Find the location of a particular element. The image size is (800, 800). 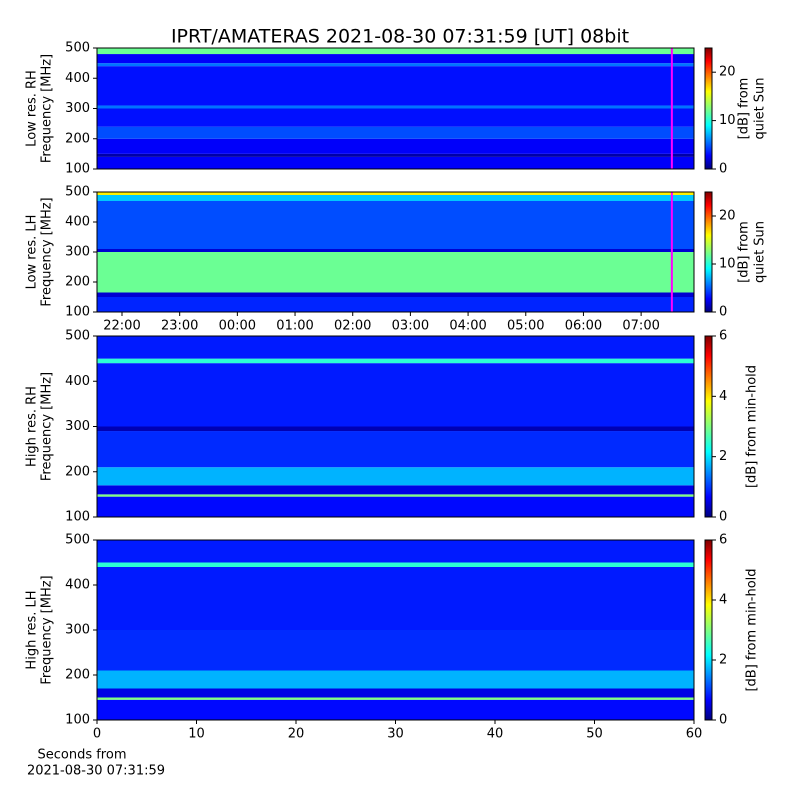

x-tick-label: 02:00 is located at coordinates (352, 326).